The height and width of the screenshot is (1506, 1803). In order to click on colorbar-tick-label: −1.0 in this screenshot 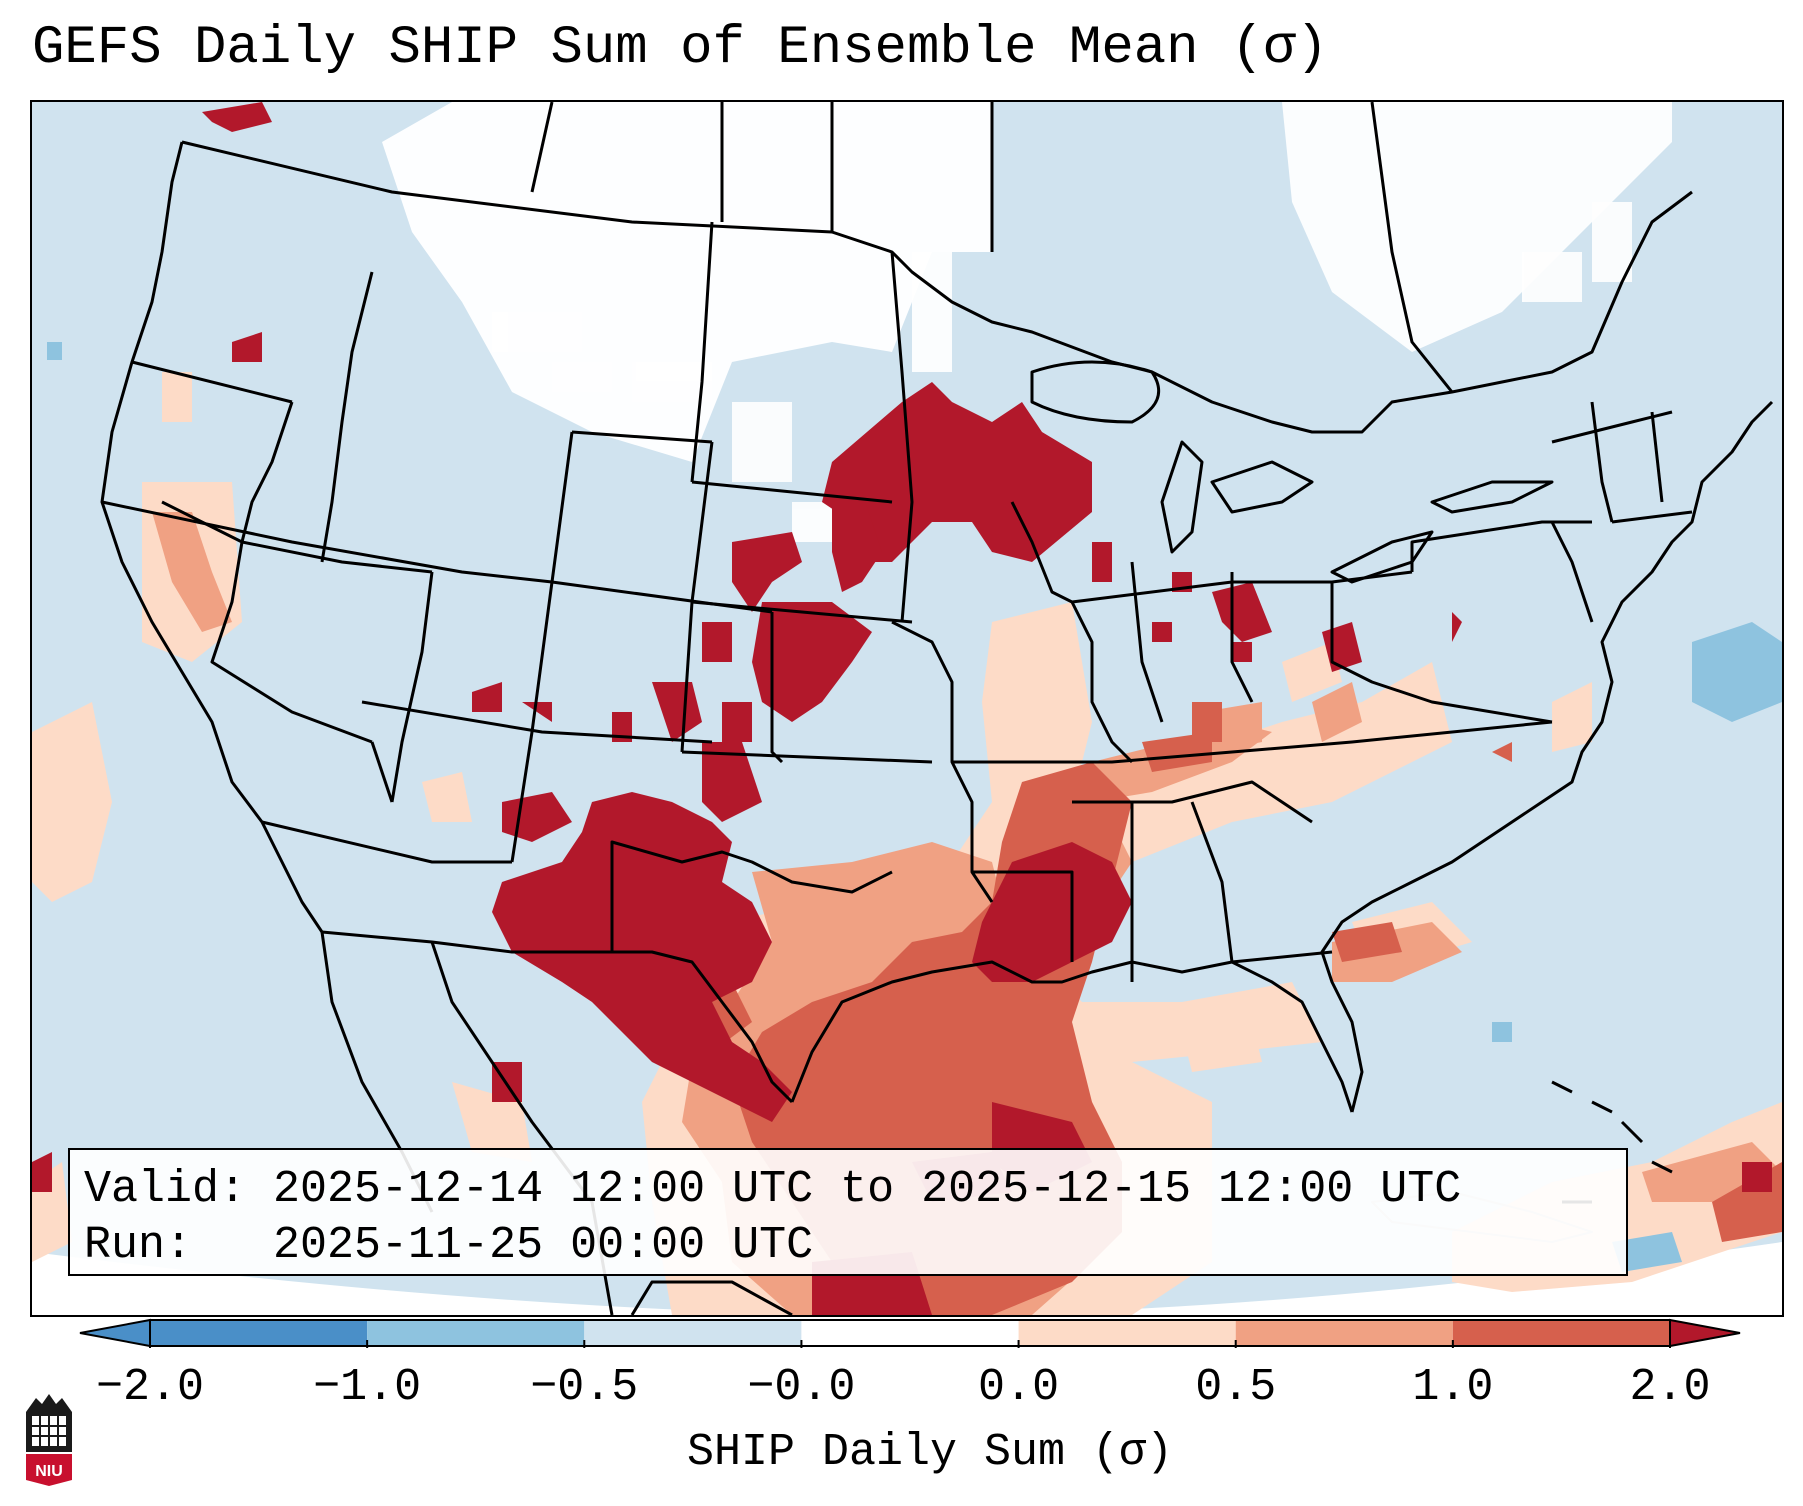, I will do `click(367, 1387)`.